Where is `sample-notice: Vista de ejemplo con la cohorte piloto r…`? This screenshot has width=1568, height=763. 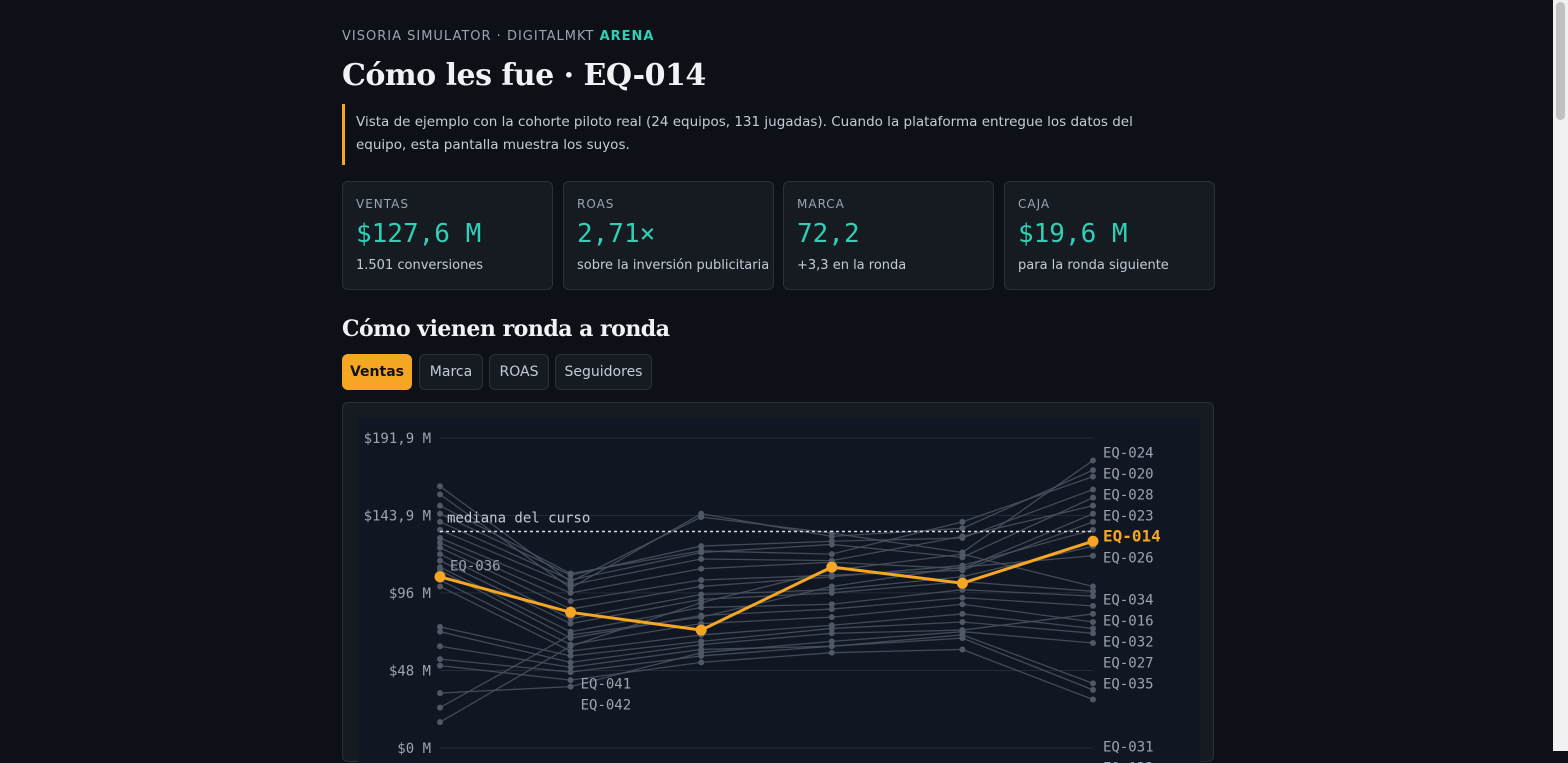 sample-notice: Vista de ejemplo con la cohorte piloto r… is located at coordinates (778, 134).